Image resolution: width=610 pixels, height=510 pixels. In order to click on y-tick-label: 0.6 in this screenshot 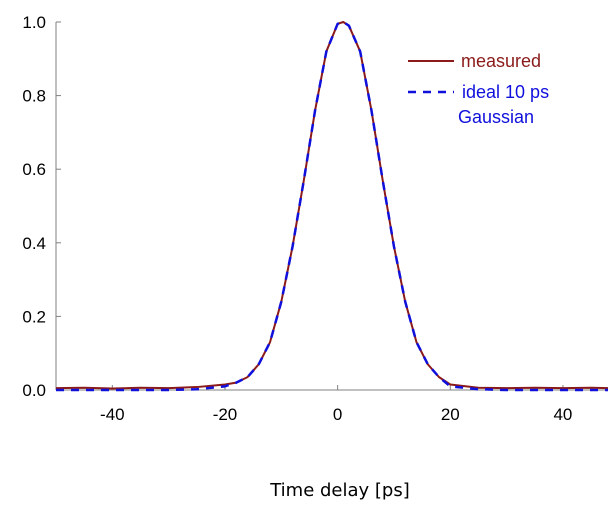, I will do `click(34, 169)`.